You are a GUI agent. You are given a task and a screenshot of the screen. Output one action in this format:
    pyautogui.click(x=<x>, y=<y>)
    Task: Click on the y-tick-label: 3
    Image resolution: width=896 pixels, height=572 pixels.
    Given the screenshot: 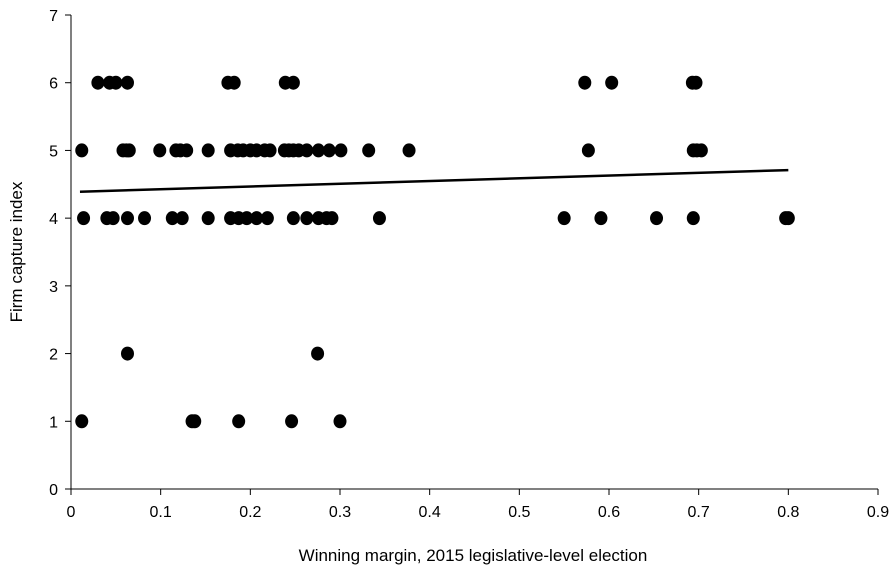 What is the action you would take?
    pyautogui.click(x=53, y=287)
    